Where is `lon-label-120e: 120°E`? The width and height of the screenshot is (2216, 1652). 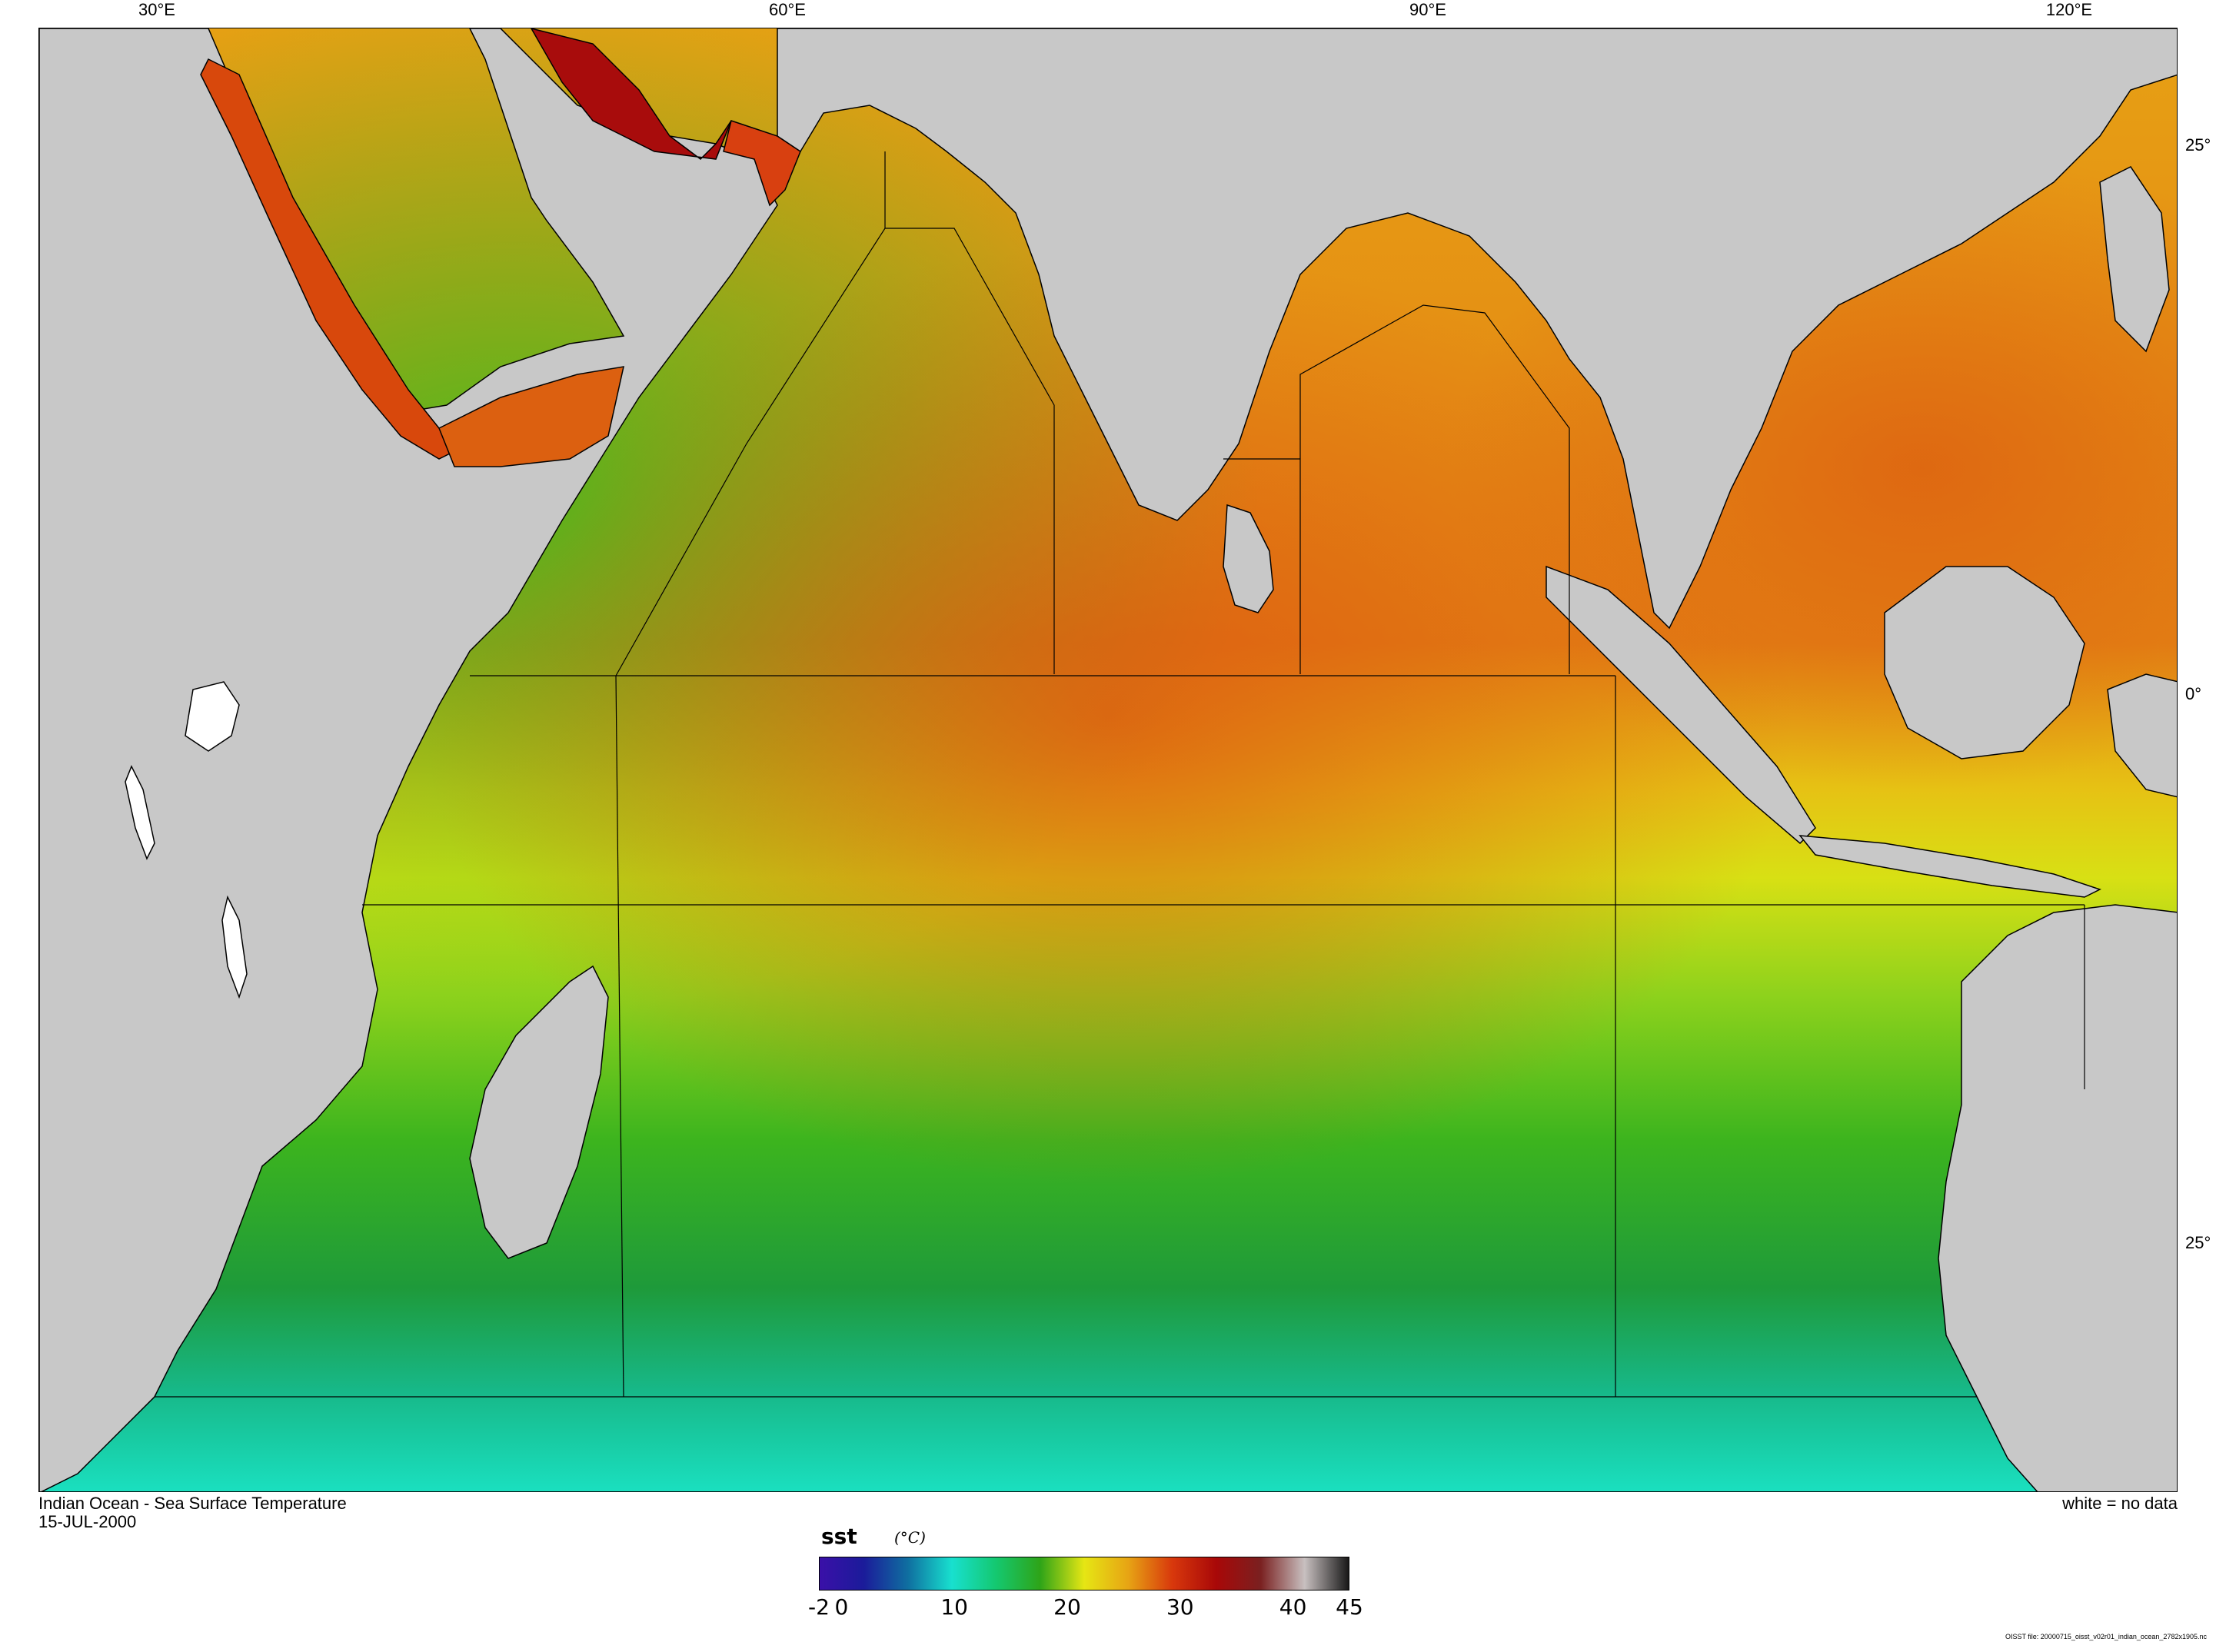 lon-label-120e: 120°E is located at coordinates (2069, 9).